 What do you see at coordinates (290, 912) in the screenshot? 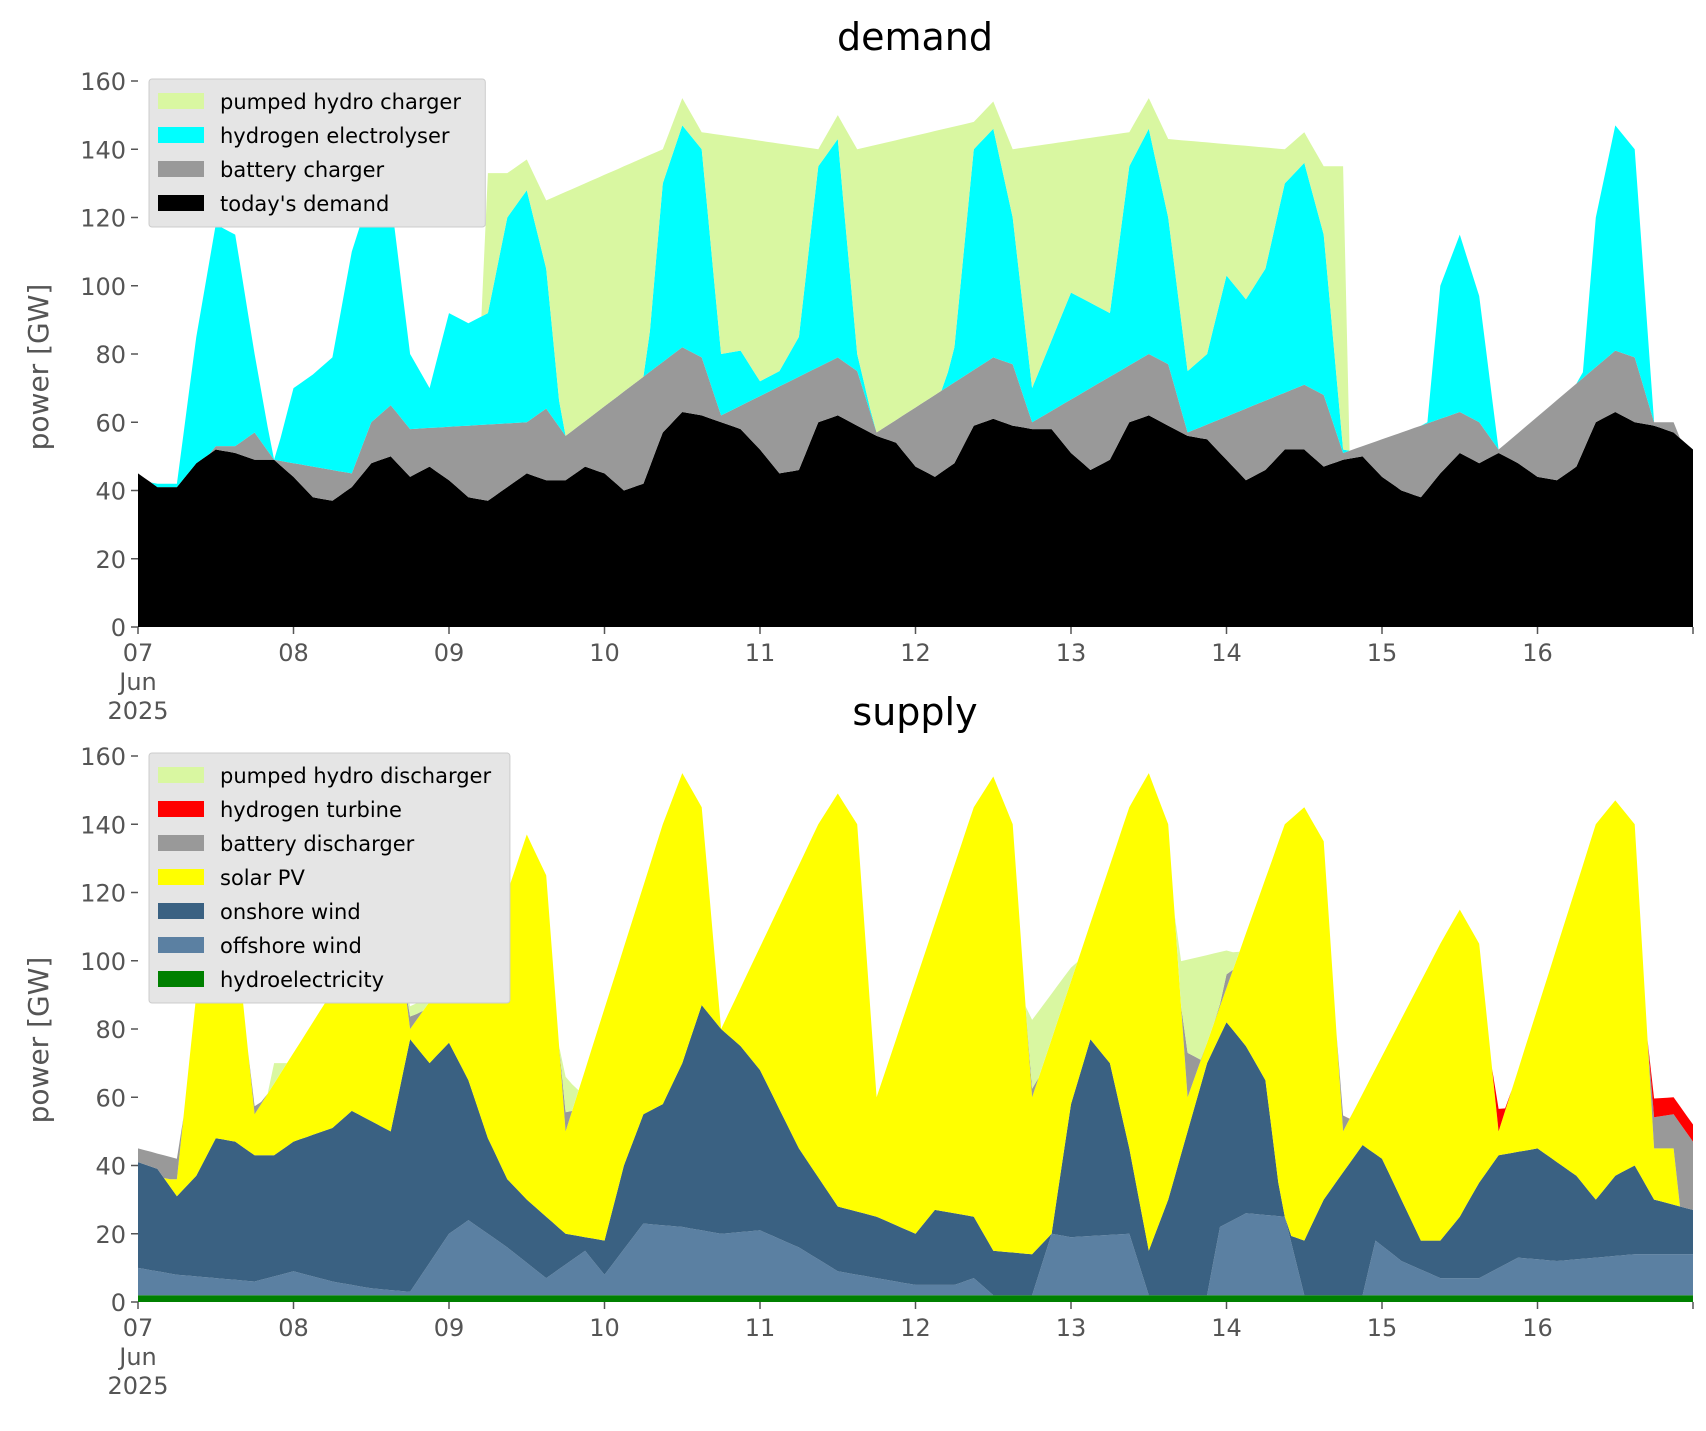
I see `legend-label-onshore-wind: onshore wind` at bounding box center [290, 912].